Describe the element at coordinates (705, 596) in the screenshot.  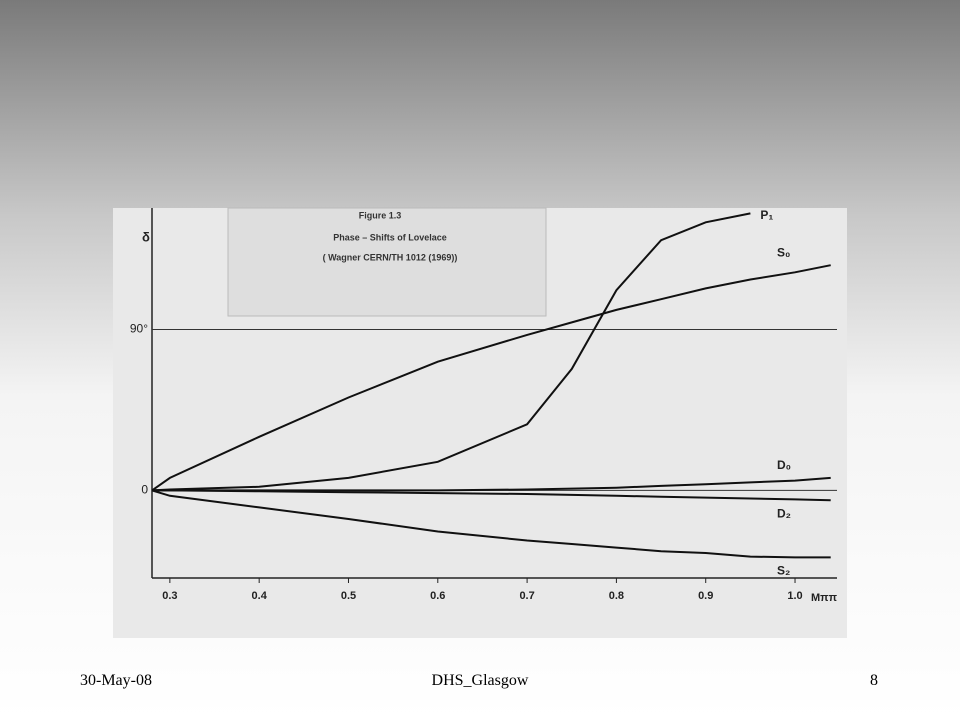
I see `x-tick-label: 0.9` at that location.